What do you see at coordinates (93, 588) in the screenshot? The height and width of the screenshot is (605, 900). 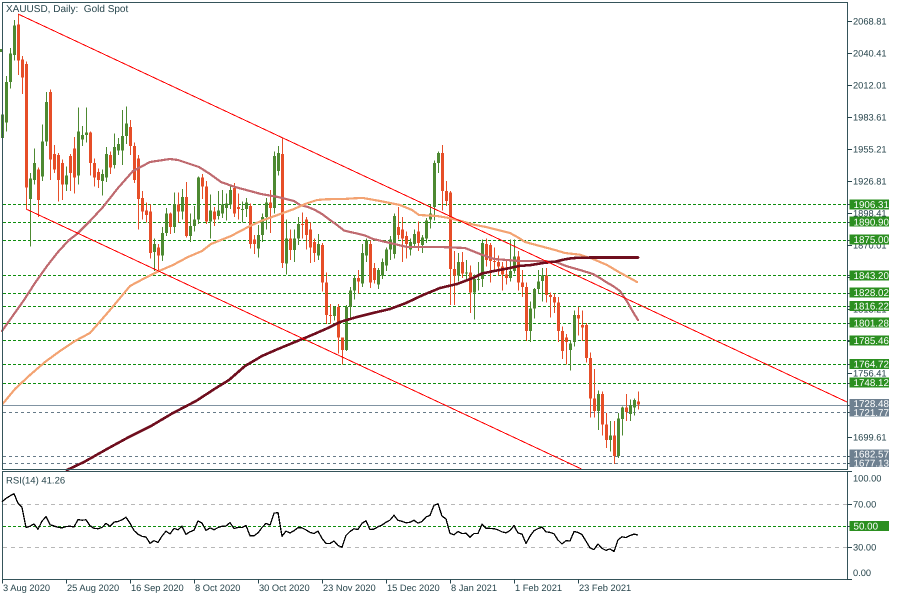 I see `svg-text: 25 Aug 2020` at bounding box center [93, 588].